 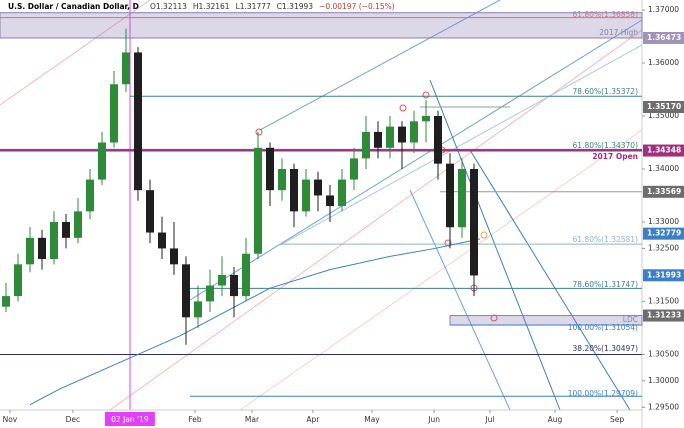 I want to click on x-tick-label: Jul, so click(x=489, y=419).